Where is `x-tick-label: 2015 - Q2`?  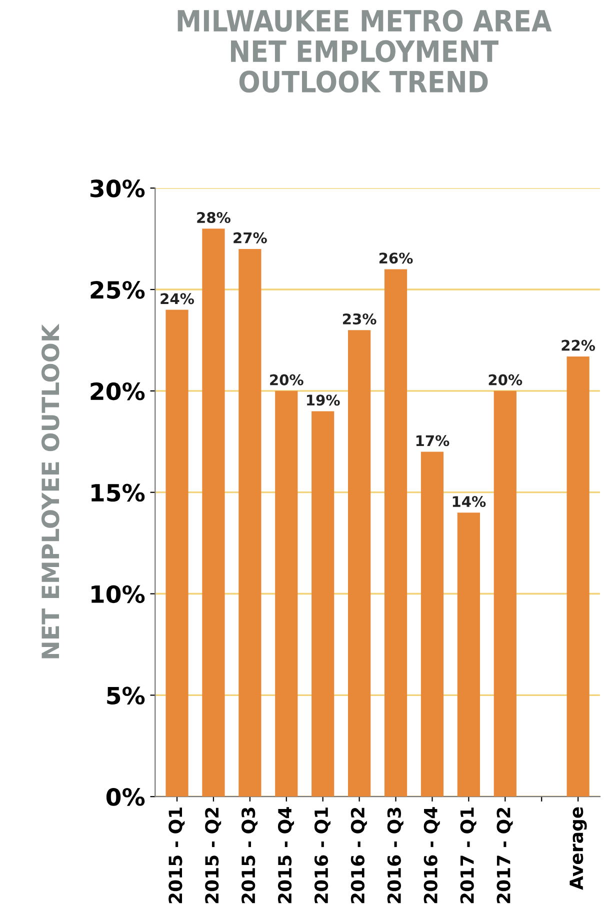 x-tick-label: 2015 - Q2 is located at coordinates (213, 856).